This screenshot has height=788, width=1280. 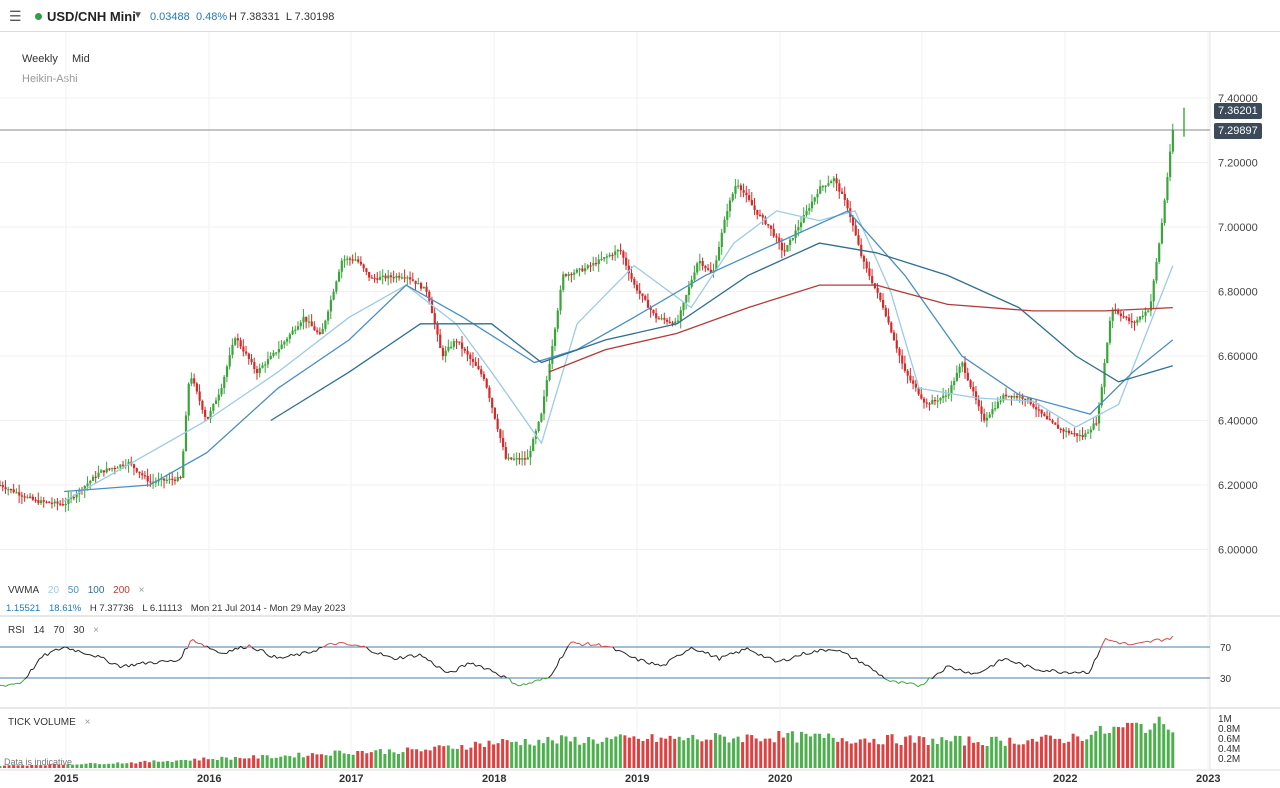 What do you see at coordinates (141, 590) in the screenshot?
I see `vwma-close-icon: ×` at bounding box center [141, 590].